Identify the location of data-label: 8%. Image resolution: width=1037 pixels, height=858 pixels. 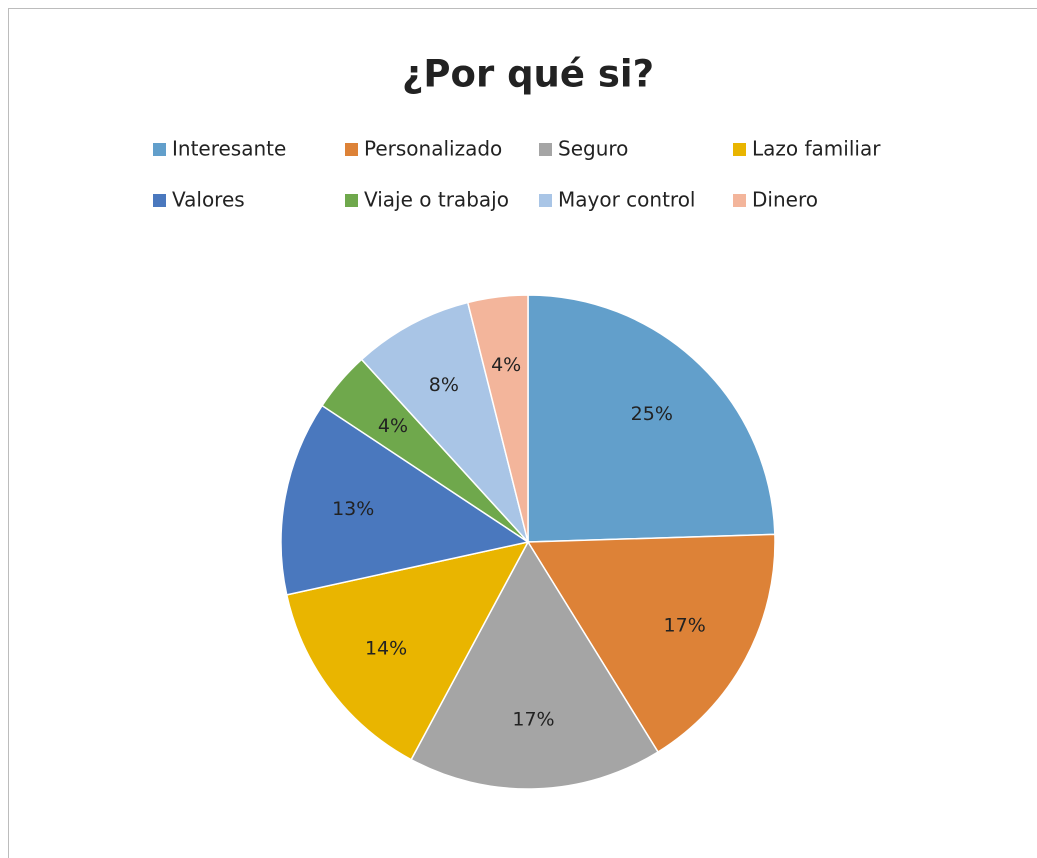
(444, 385).